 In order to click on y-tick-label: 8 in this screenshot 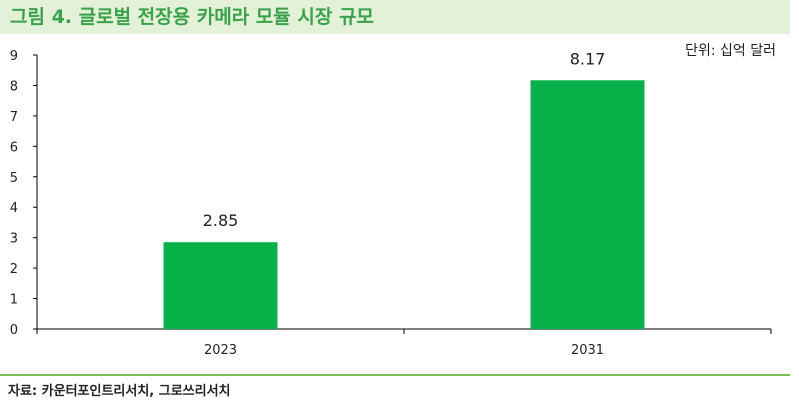, I will do `click(14, 86)`.